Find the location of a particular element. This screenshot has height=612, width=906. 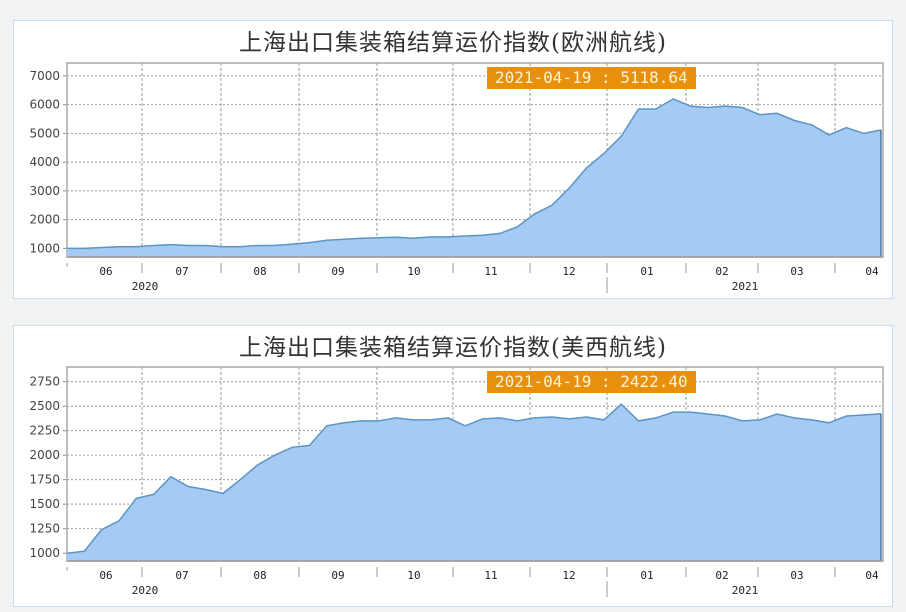

y-tick-label: 2500 is located at coordinates (44, 406).